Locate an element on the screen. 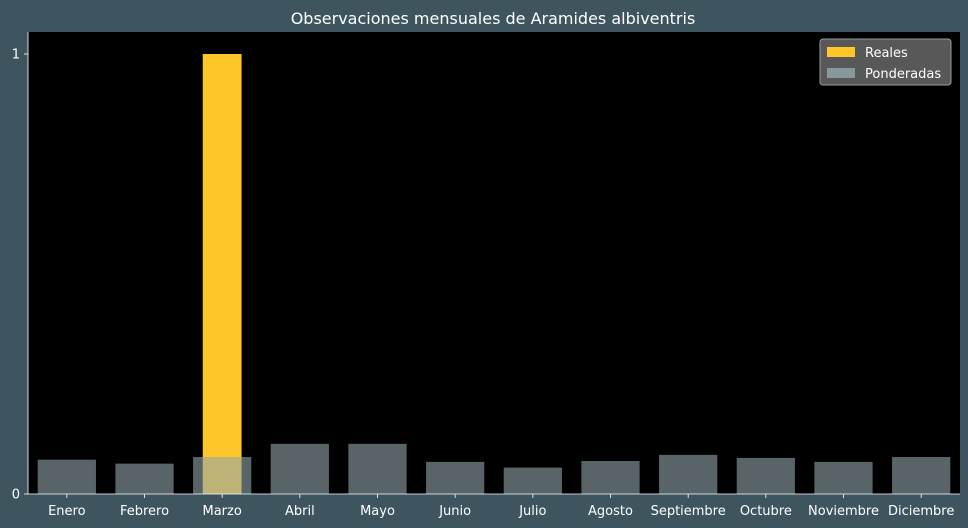  x-tick-label-febrero: Febrero is located at coordinates (144, 511).